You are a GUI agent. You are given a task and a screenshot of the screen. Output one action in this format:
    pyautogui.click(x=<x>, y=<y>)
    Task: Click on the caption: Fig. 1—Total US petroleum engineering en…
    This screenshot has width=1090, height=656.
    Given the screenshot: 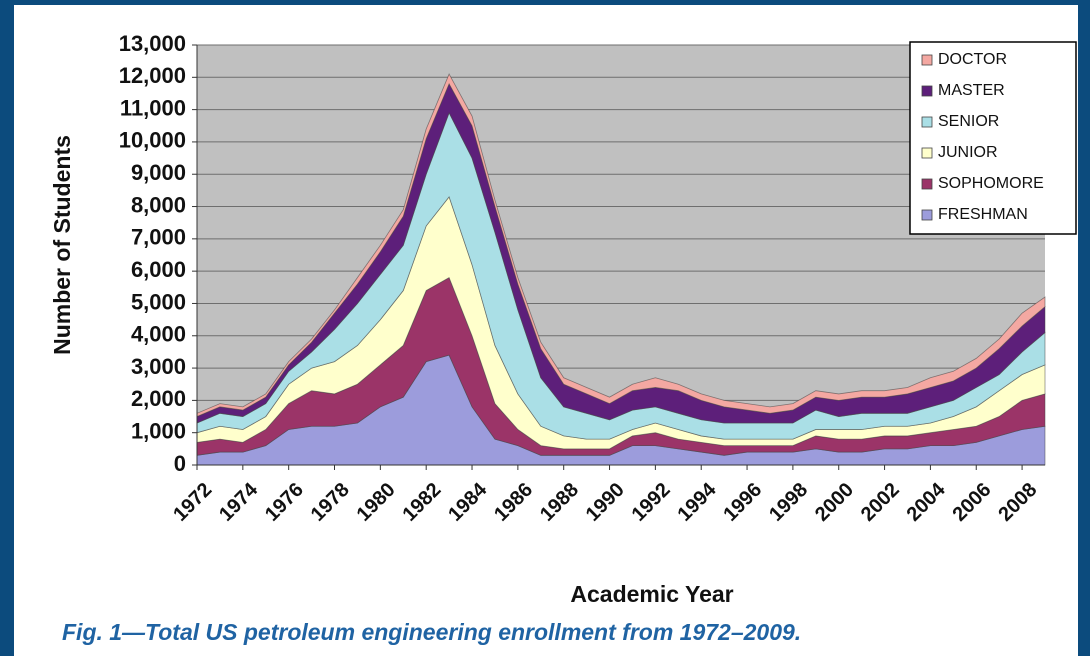 What is the action you would take?
    pyautogui.click(x=431, y=632)
    